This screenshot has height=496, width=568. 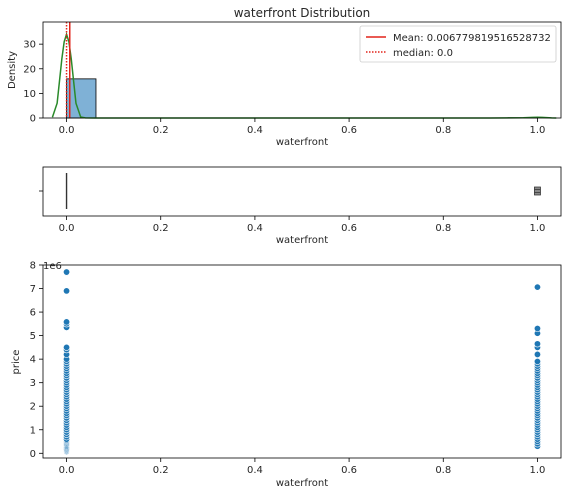 I want to click on histogram-y-label: Density, so click(x=12, y=70).